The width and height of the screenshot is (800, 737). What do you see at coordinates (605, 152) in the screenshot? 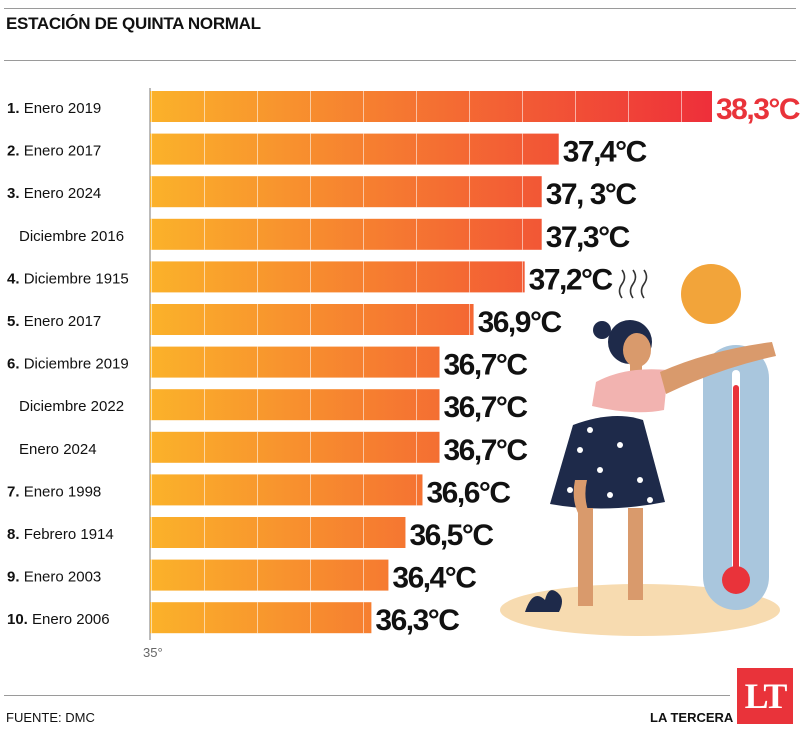
I see `value-label: 37,4°C` at bounding box center [605, 152].